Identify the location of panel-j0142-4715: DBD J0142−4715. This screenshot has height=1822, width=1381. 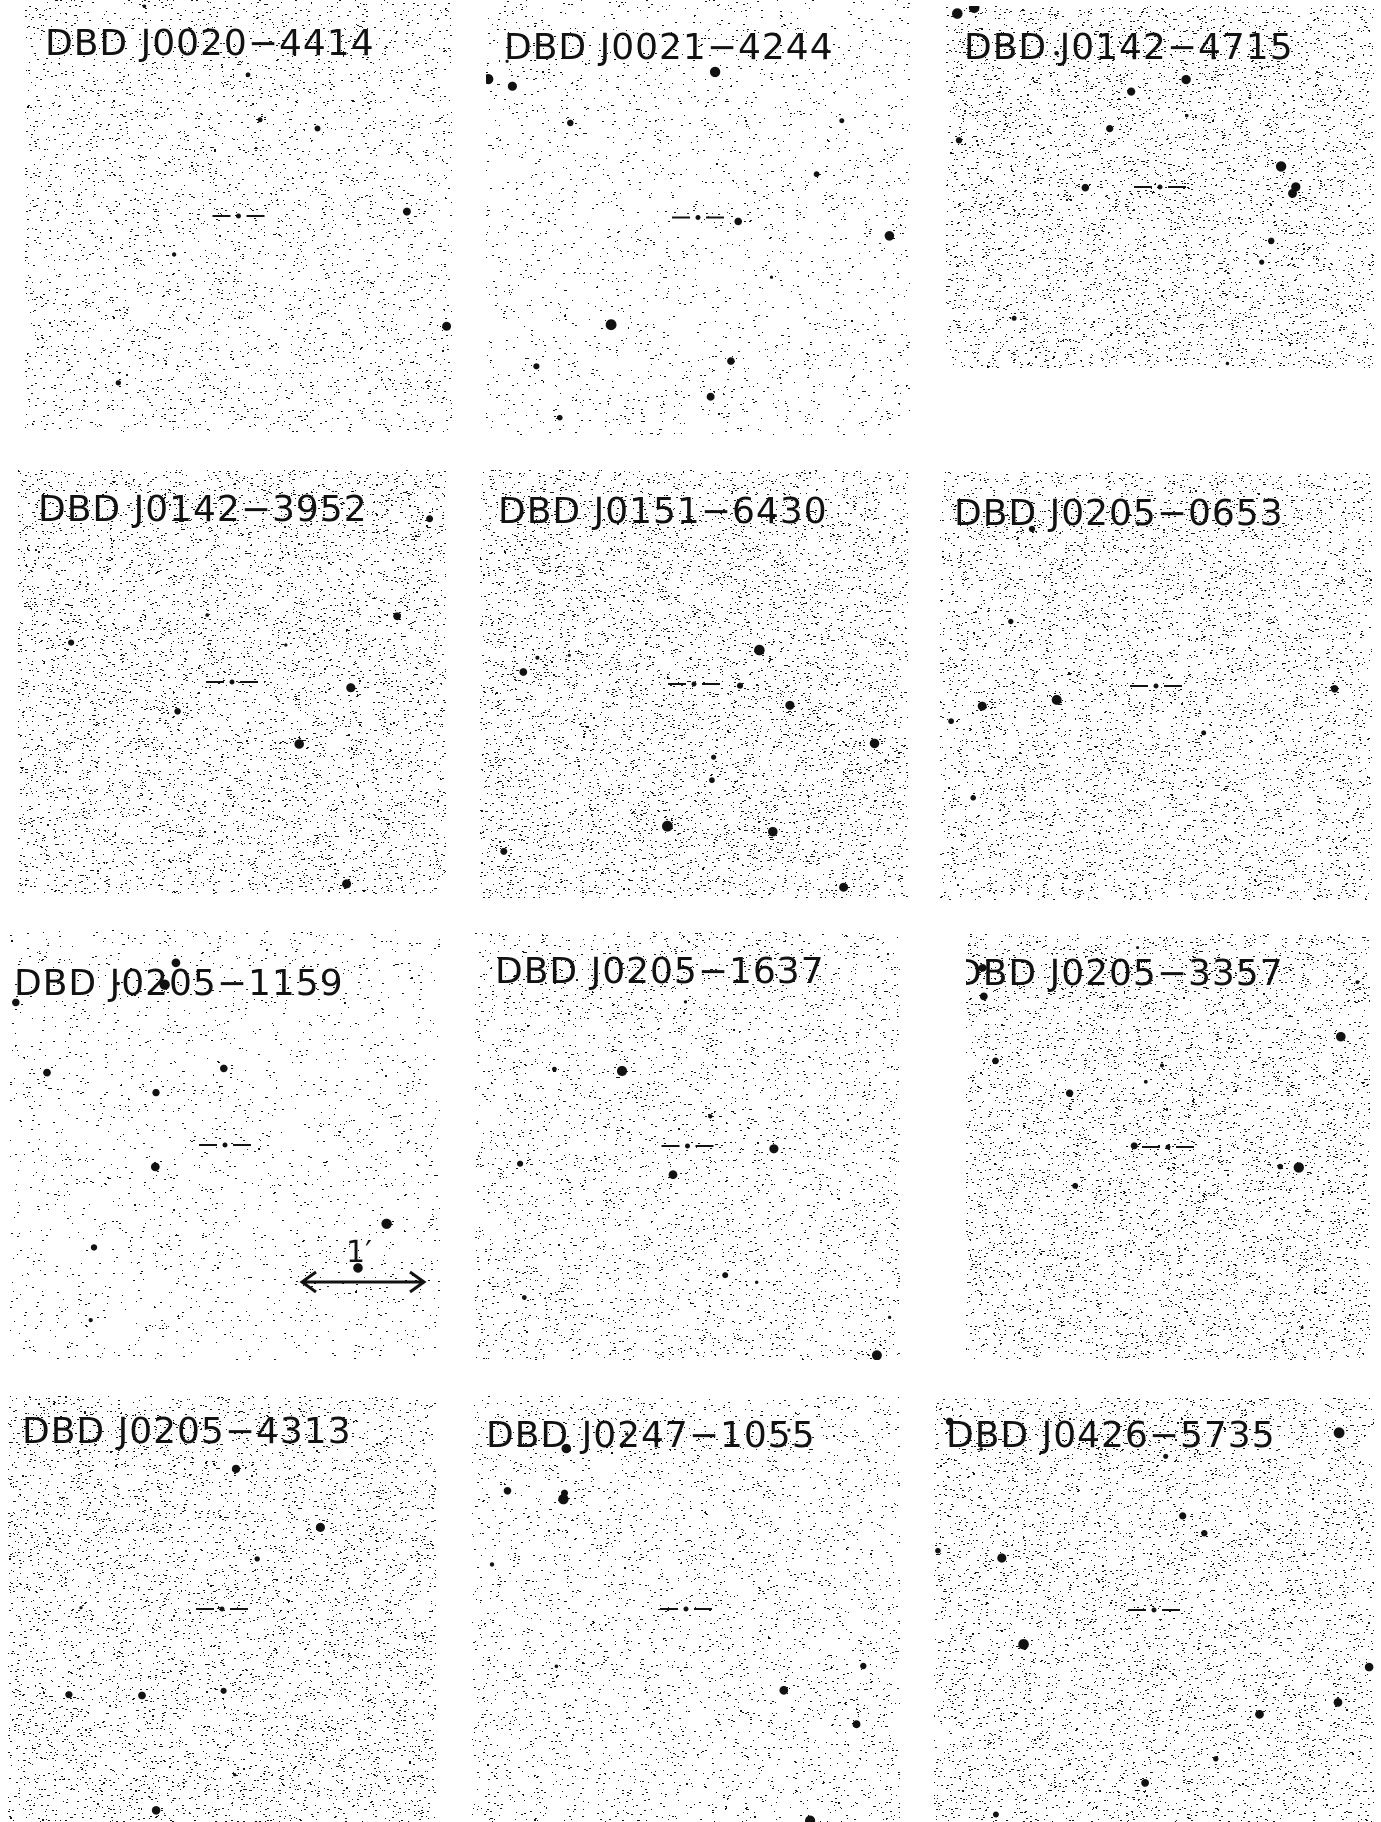
(1160, 187).